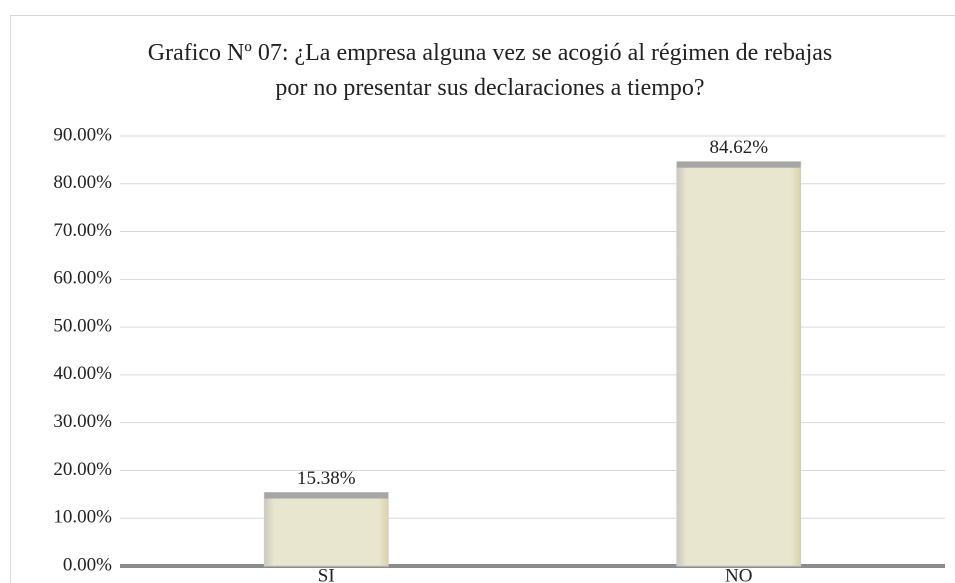 This screenshot has height=583, width=955. What do you see at coordinates (326, 478) in the screenshot?
I see `data-label: 15.38%` at bounding box center [326, 478].